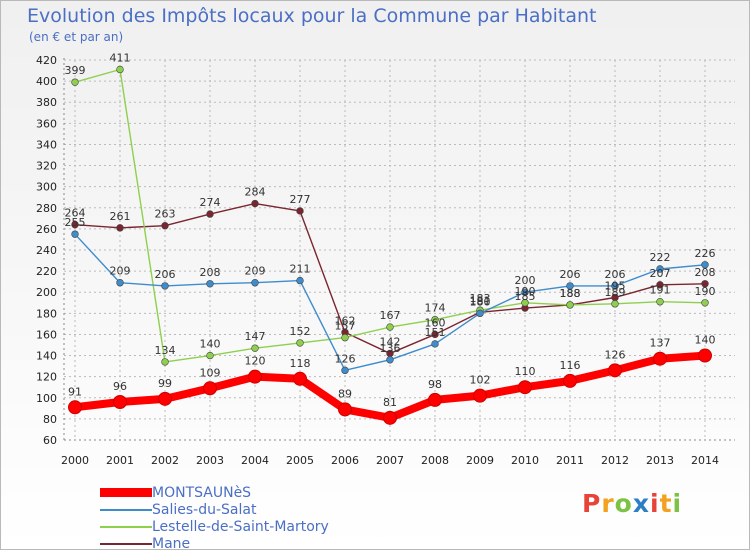 The image size is (750, 552). I want to click on x-tick-label: 2013, so click(660, 460).